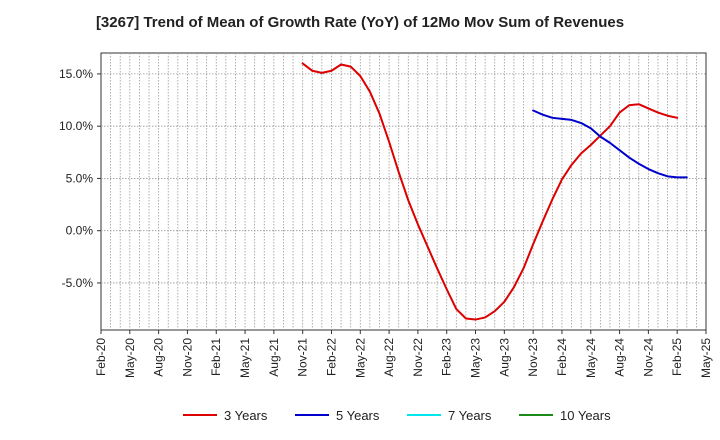  What do you see at coordinates (274, 357) in the screenshot?
I see `x-tick-label: Aug-21` at bounding box center [274, 357].